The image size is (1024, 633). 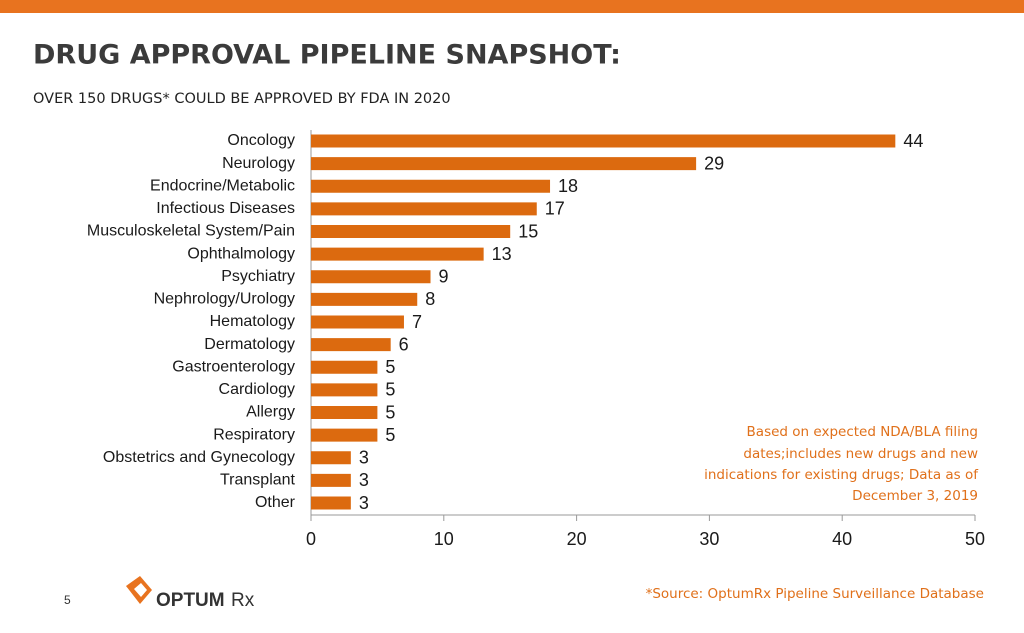 I want to click on value-label: 6, so click(x=404, y=344).